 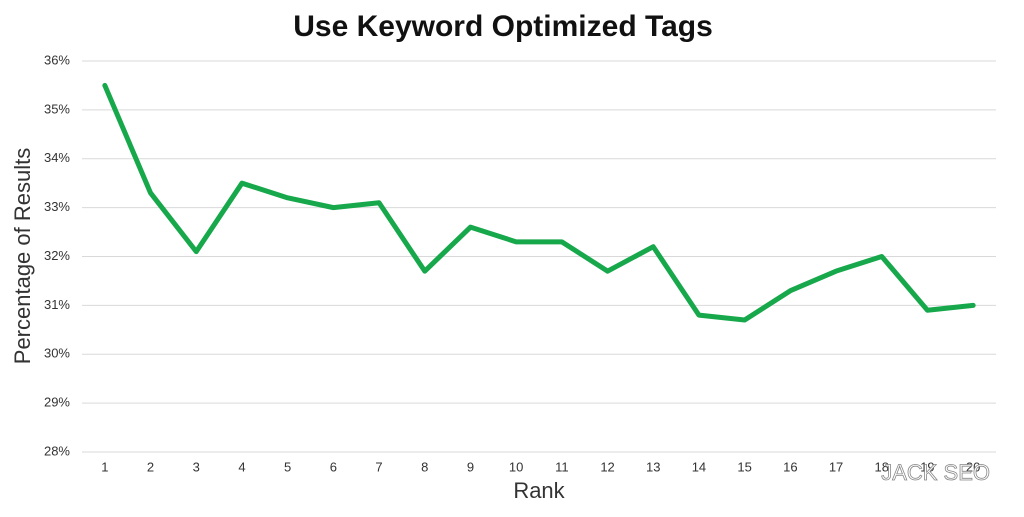 What do you see at coordinates (150, 466) in the screenshot?
I see `x-tick-label: 2` at bounding box center [150, 466].